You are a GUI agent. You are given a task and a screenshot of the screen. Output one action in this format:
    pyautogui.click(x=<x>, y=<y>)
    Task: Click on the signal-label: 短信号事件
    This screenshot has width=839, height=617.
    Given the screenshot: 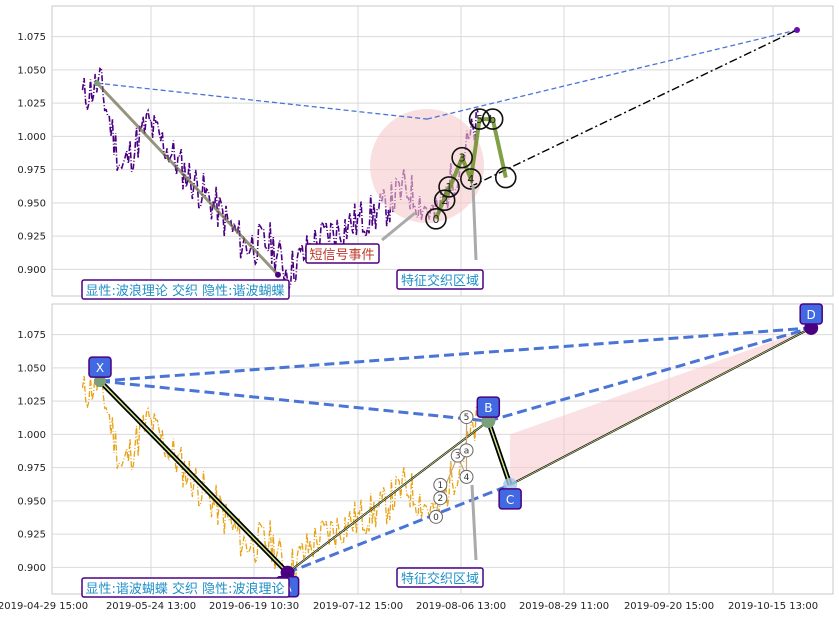 What is the action you would take?
    pyautogui.click(x=341, y=255)
    